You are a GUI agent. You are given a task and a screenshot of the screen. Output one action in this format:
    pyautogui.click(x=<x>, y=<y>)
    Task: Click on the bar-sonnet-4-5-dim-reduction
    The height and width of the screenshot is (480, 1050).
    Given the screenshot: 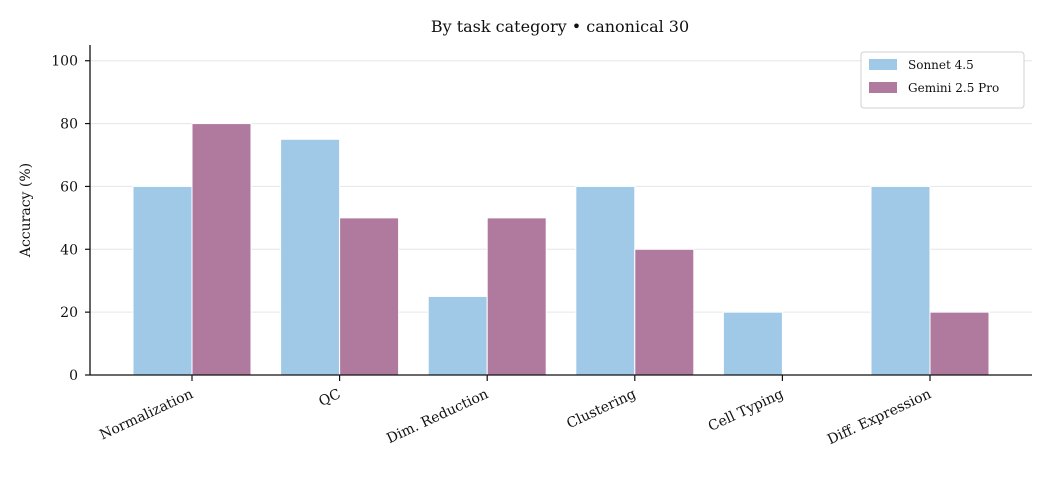 What is the action you would take?
    pyautogui.click(x=457, y=335)
    